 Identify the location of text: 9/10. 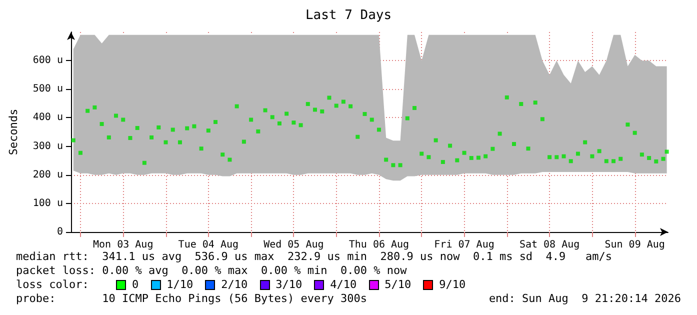
(452, 285).